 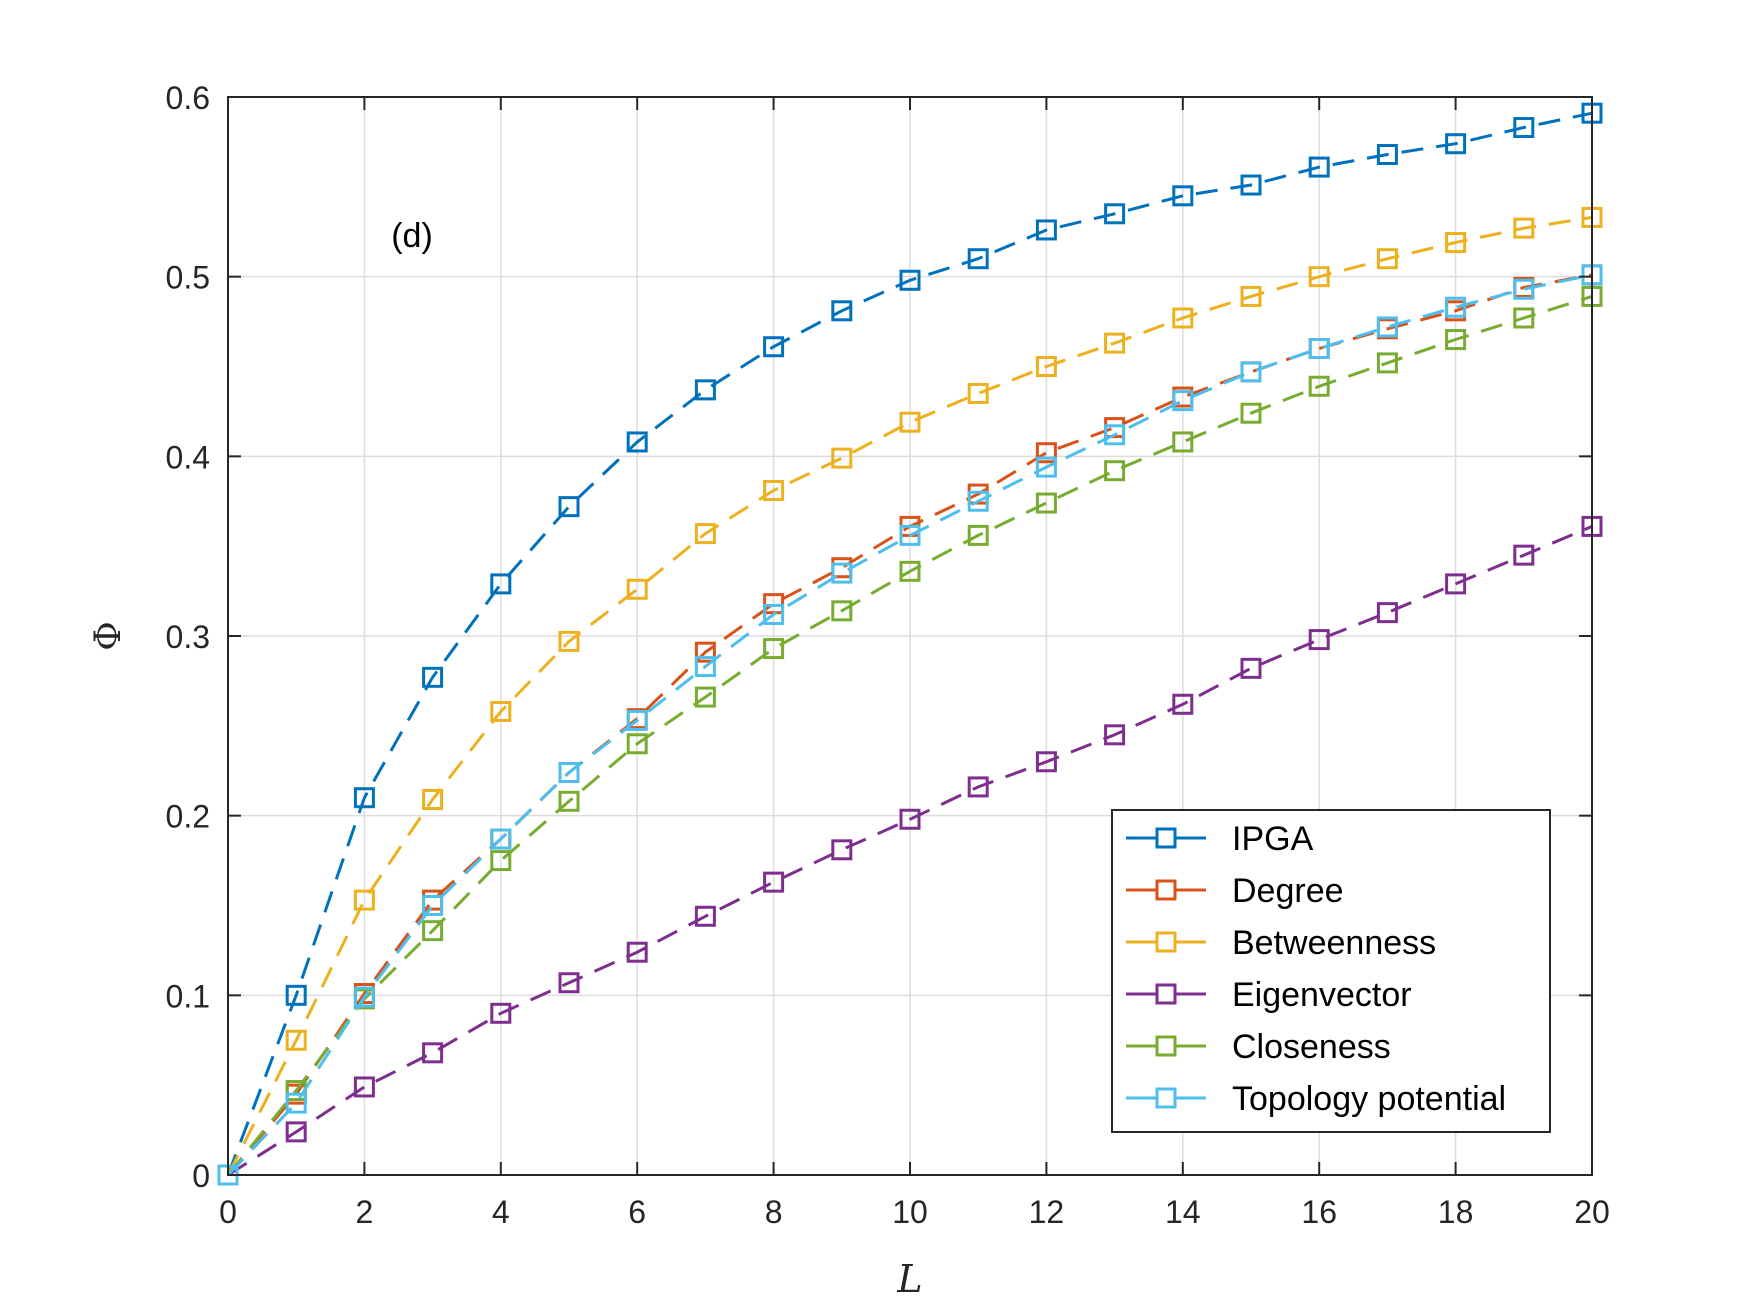 What do you see at coordinates (1288, 891) in the screenshot?
I see `legend-label: Degree` at bounding box center [1288, 891].